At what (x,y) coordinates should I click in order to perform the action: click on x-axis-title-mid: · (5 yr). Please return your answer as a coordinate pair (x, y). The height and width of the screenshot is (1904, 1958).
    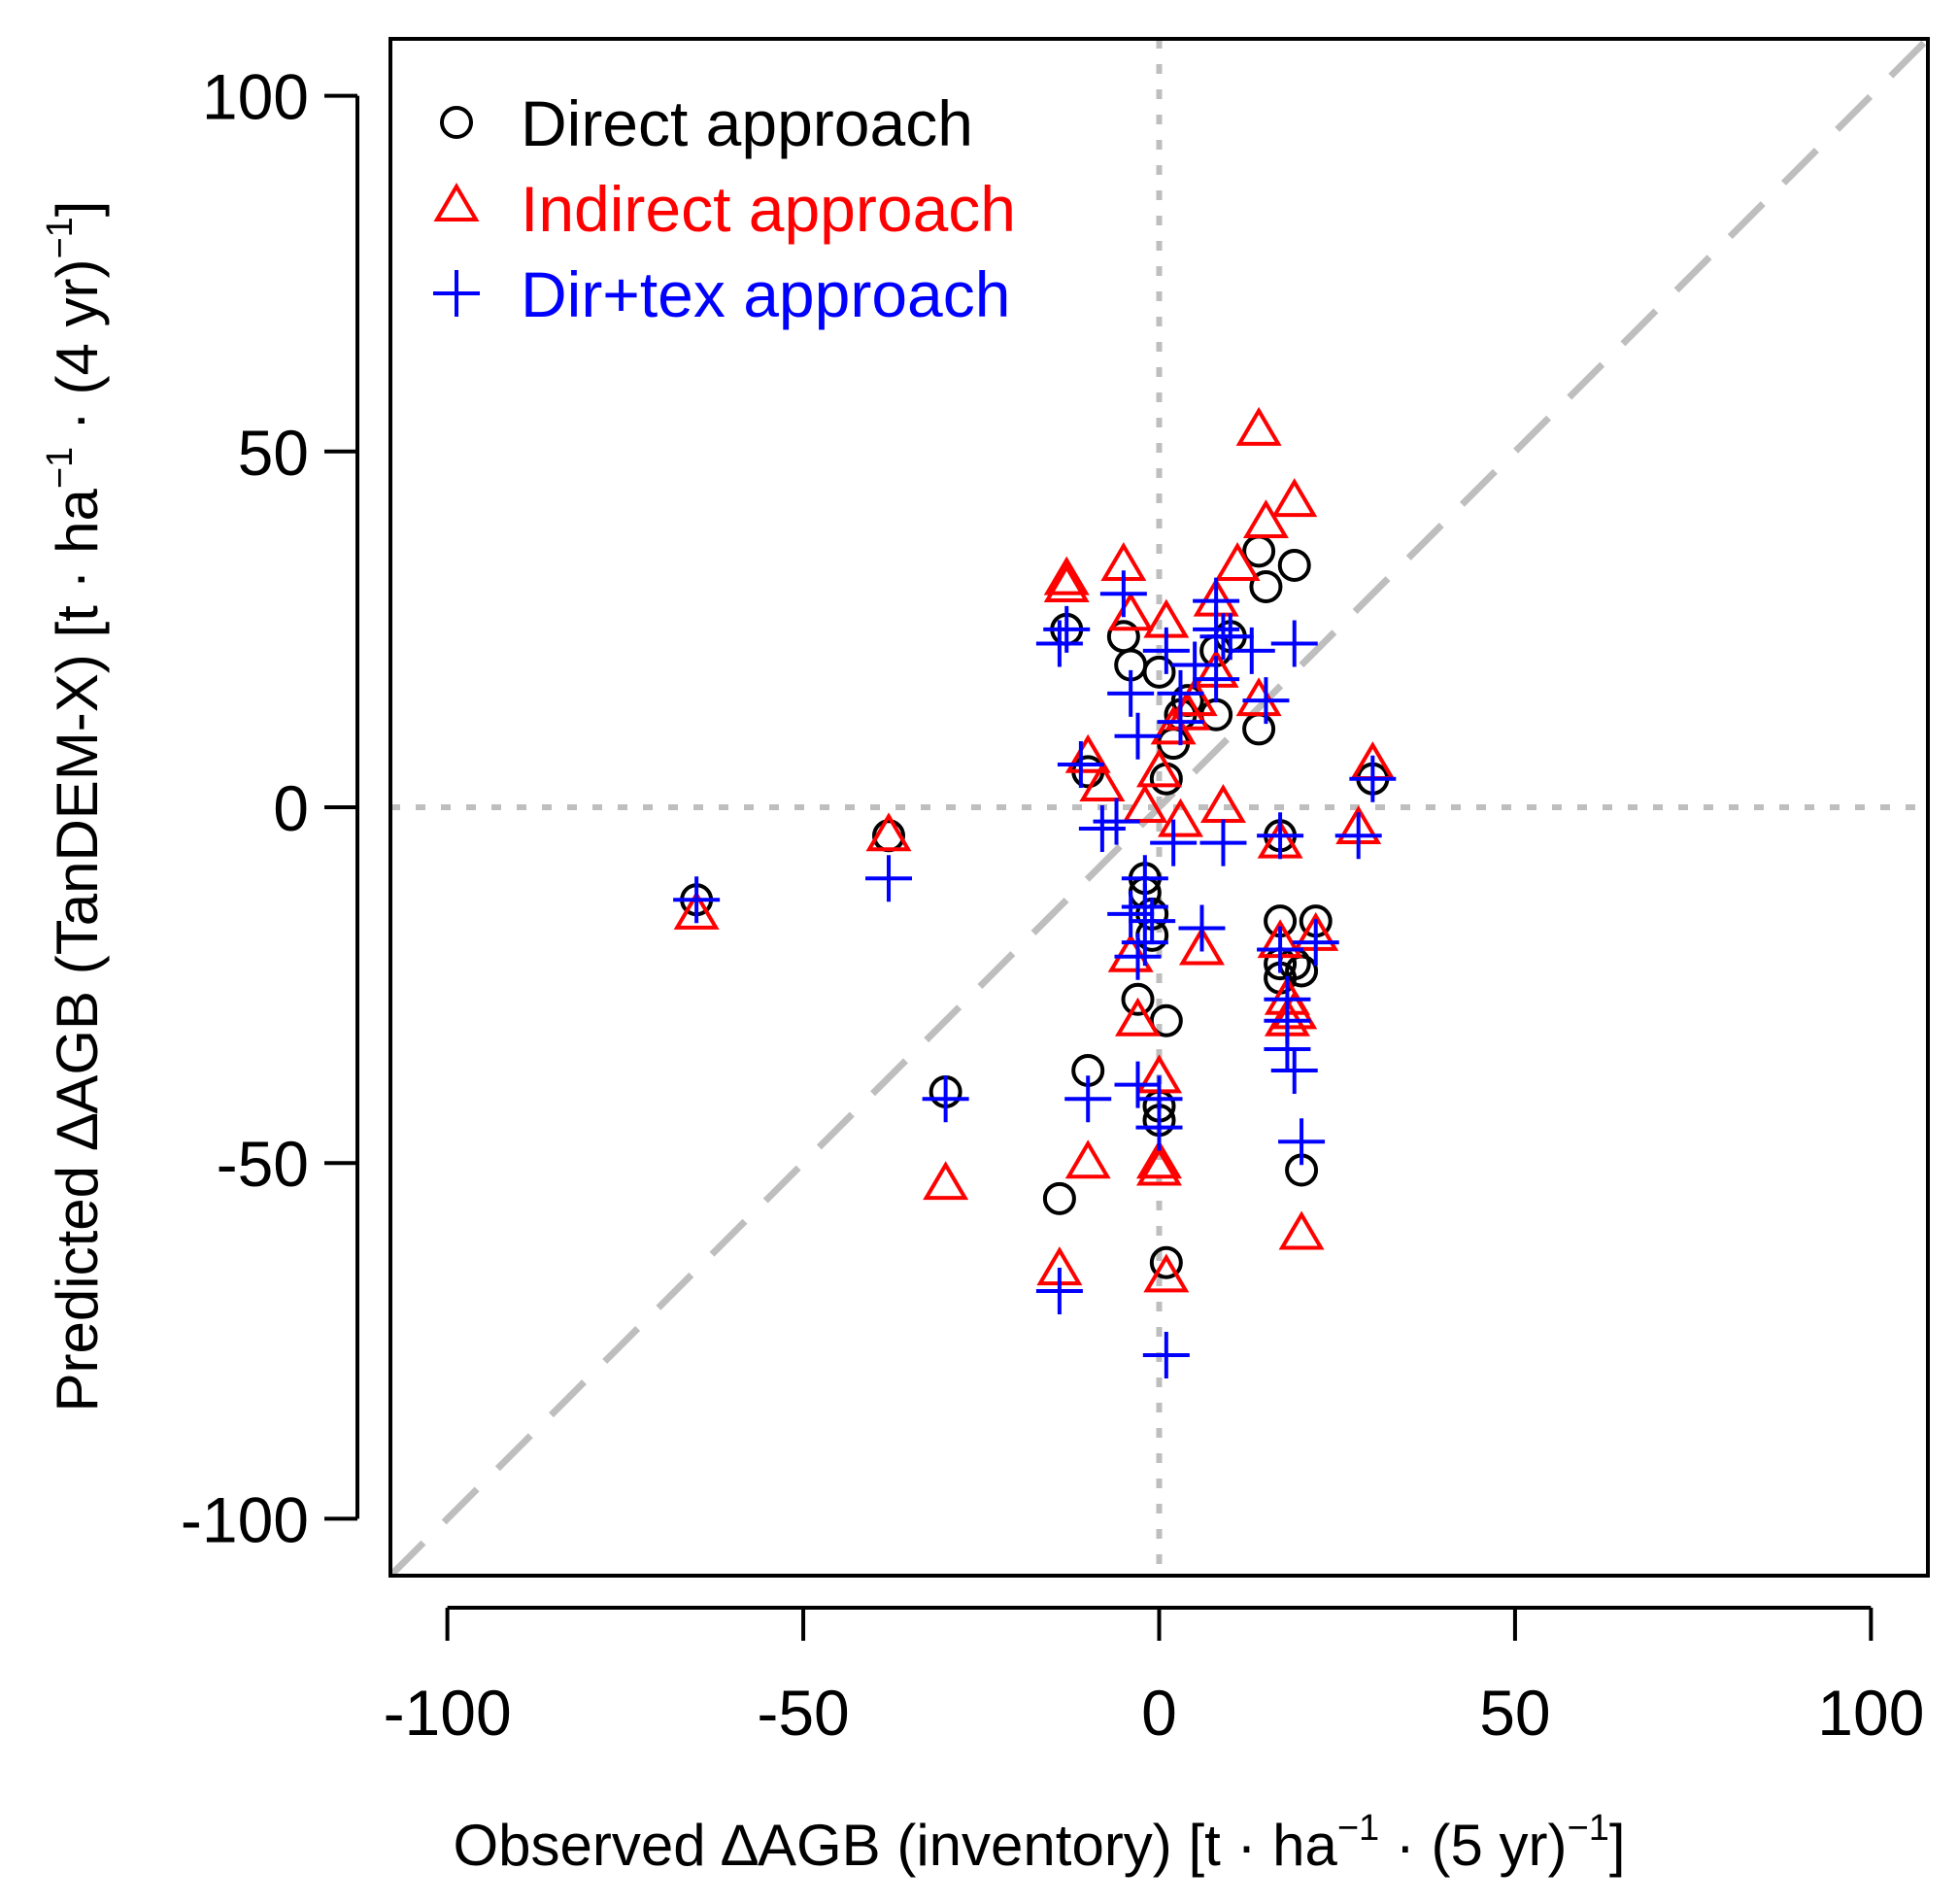
    Looking at the image, I should click on (1473, 1845).